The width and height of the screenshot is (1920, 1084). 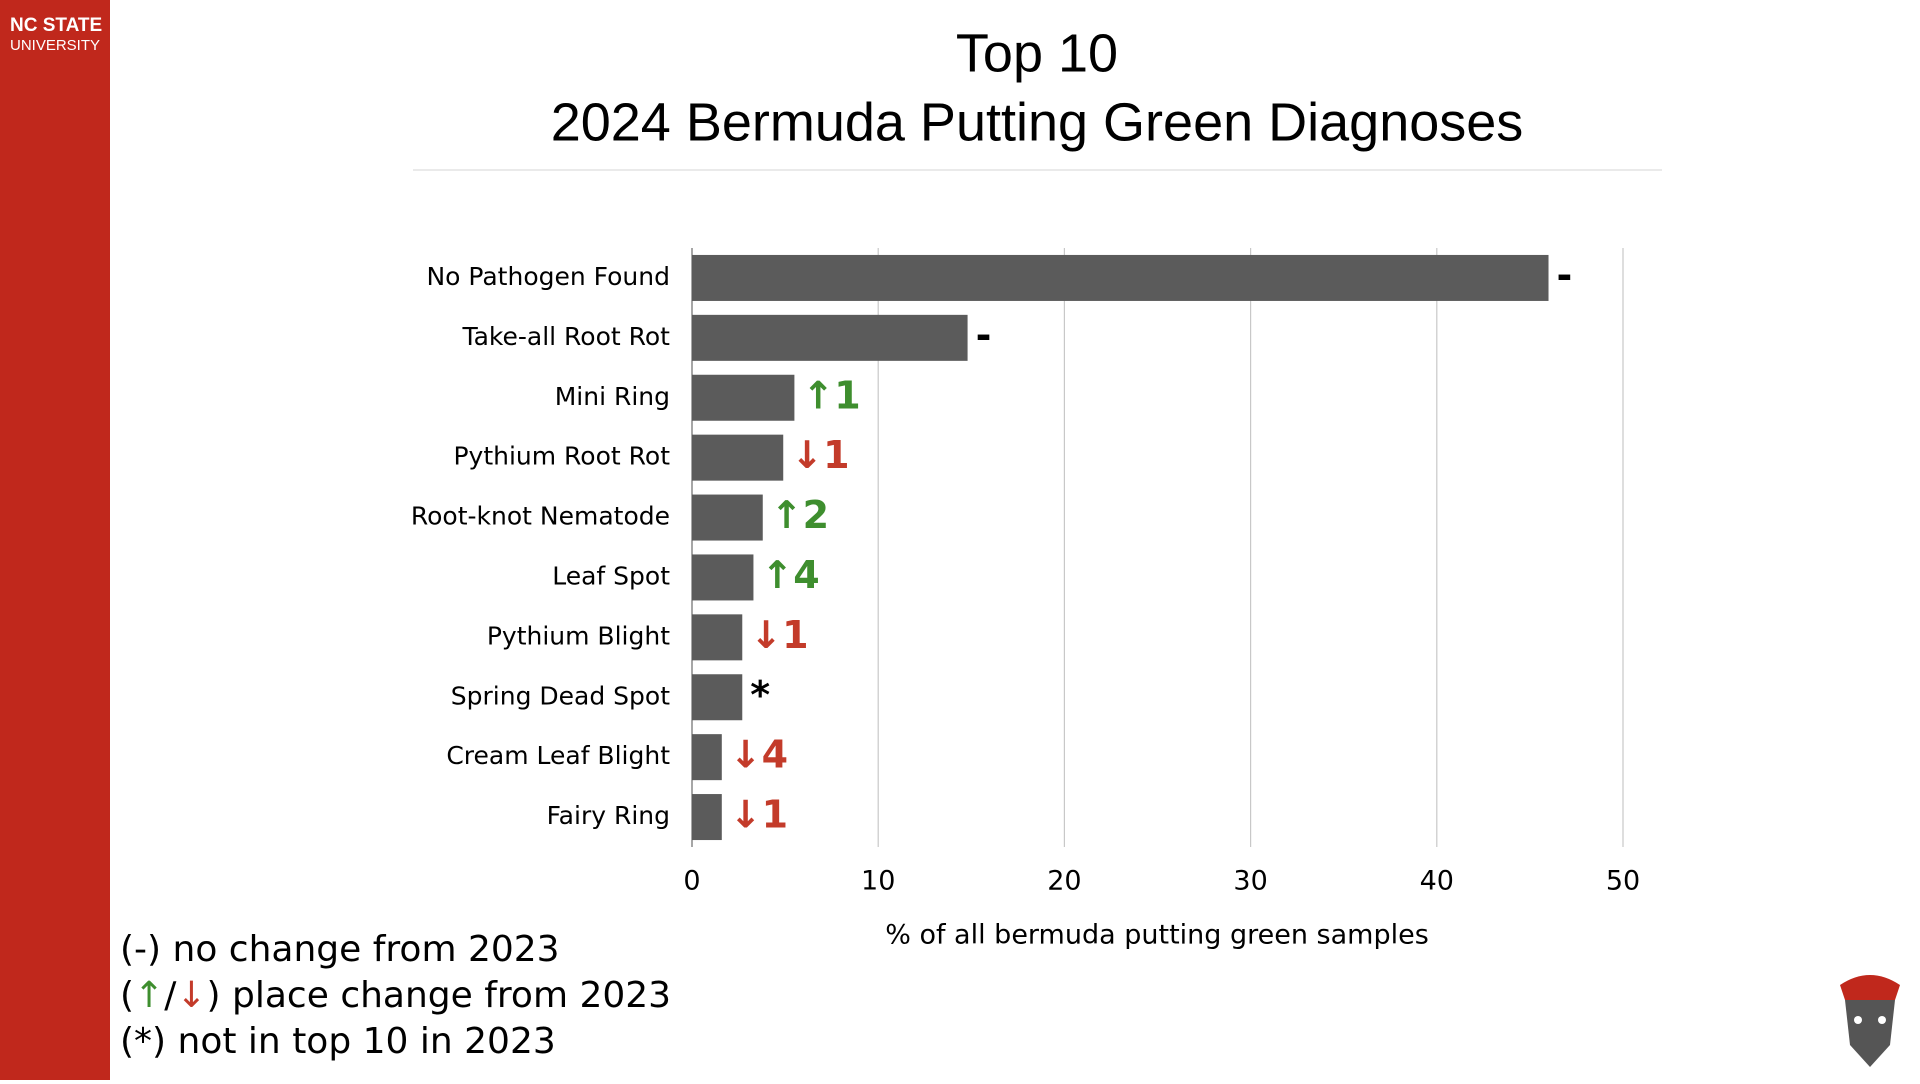 What do you see at coordinates (1623, 881) in the screenshot?
I see `x-tick-label: 50` at bounding box center [1623, 881].